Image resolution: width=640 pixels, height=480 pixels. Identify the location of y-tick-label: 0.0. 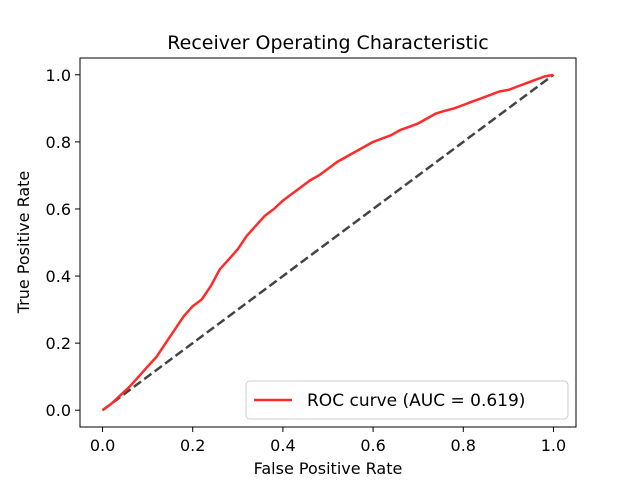
(58, 410).